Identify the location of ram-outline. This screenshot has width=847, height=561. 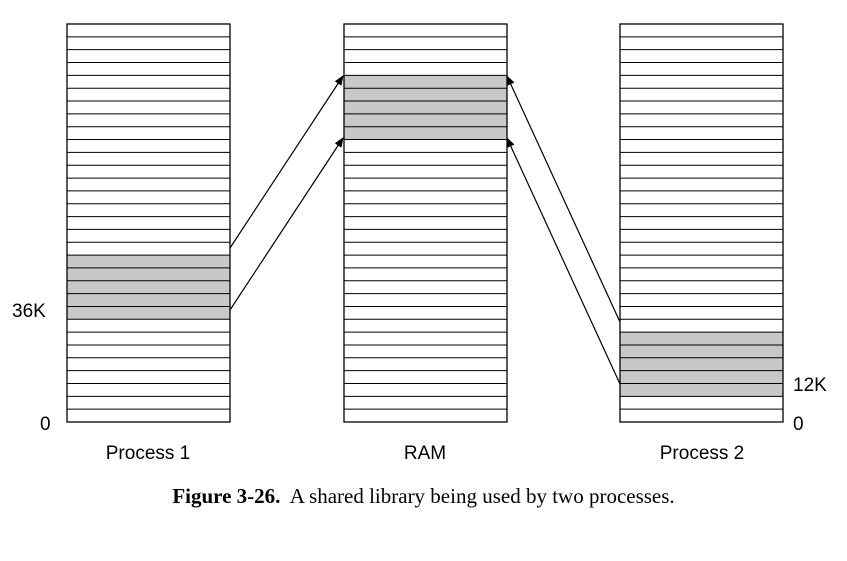
(425, 223).